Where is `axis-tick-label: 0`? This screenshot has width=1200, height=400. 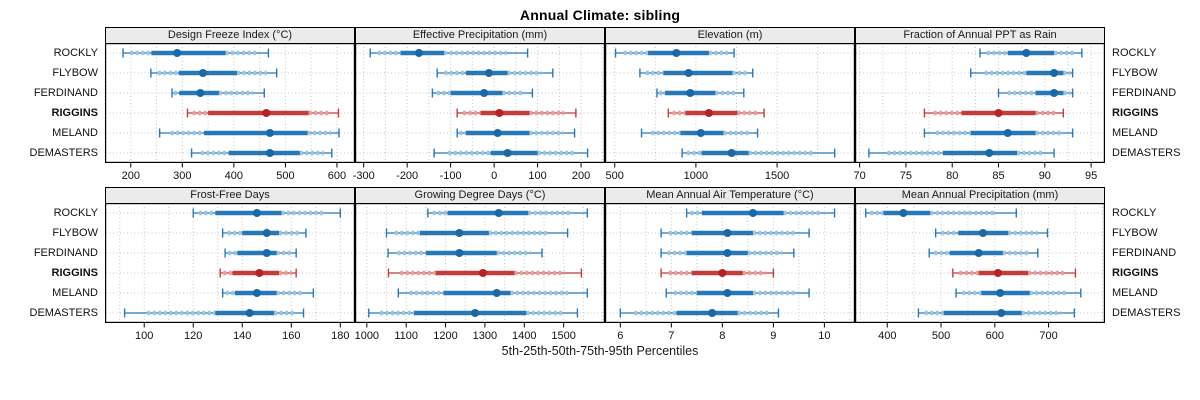
axis-tick-label: 0 is located at coordinates (494, 176).